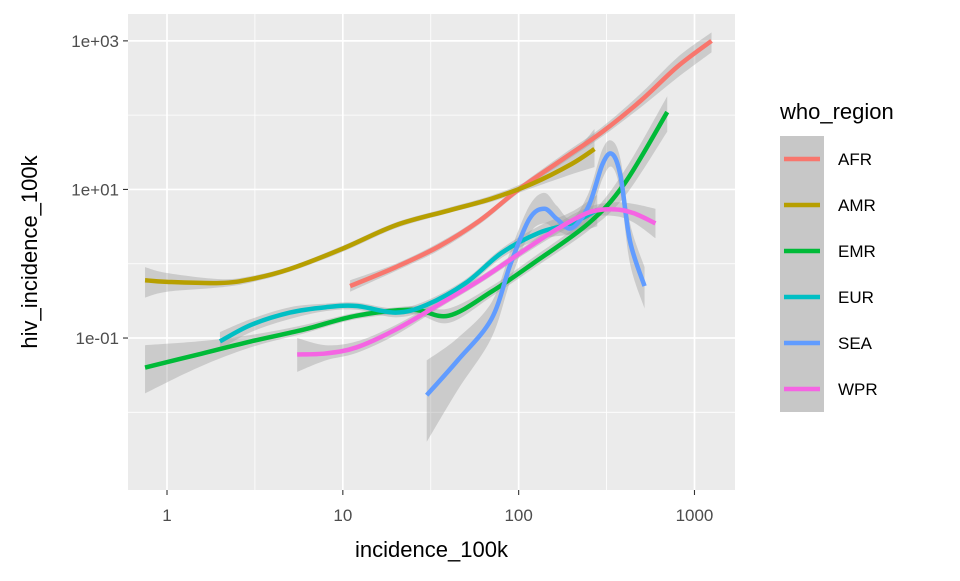 The image size is (960, 581). What do you see at coordinates (855, 159) in the screenshot?
I see `legend-label-afr: AFR` at bounding box center [855, 159].